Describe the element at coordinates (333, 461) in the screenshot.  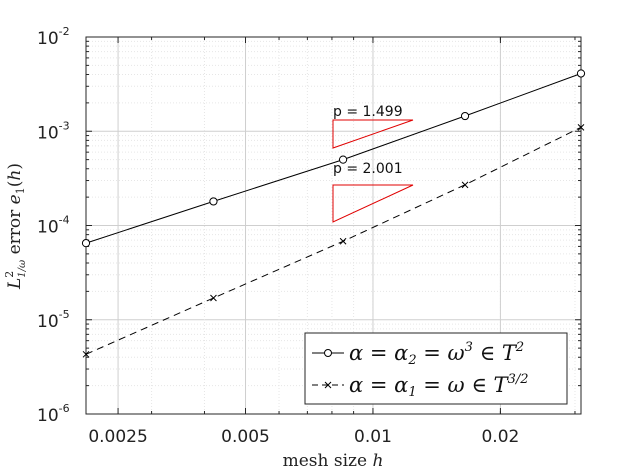
I see `x-axis-label: mesh size h` at that location.